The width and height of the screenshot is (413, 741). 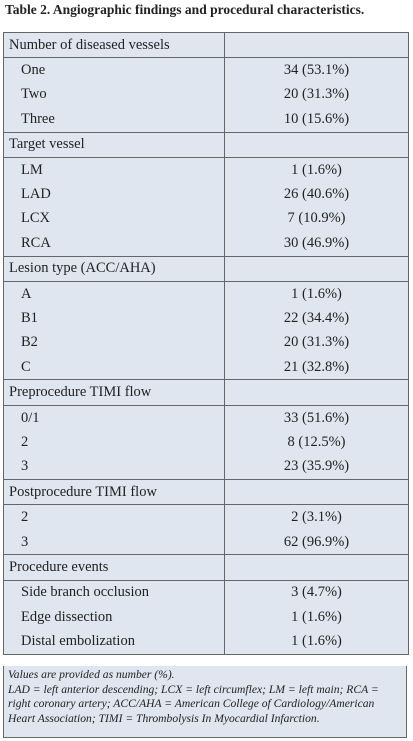 I want to click on row-value: 10 (15.6%), so click(x=316, y=120).